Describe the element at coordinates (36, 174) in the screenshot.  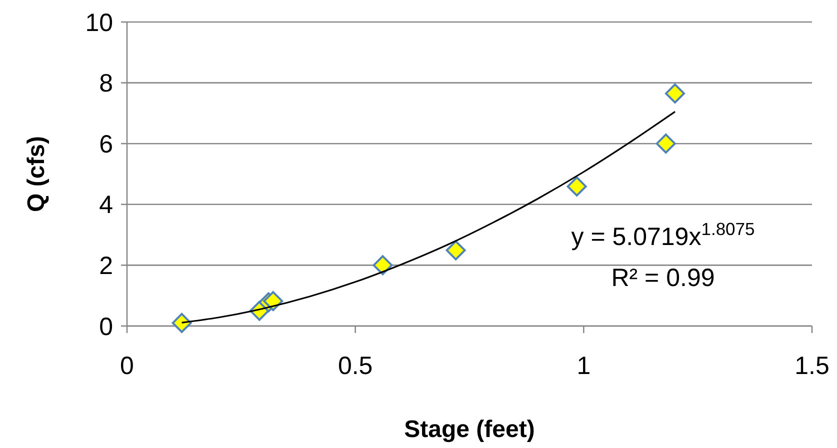
I see `y-axis-title: Q (cfs)` at that location.